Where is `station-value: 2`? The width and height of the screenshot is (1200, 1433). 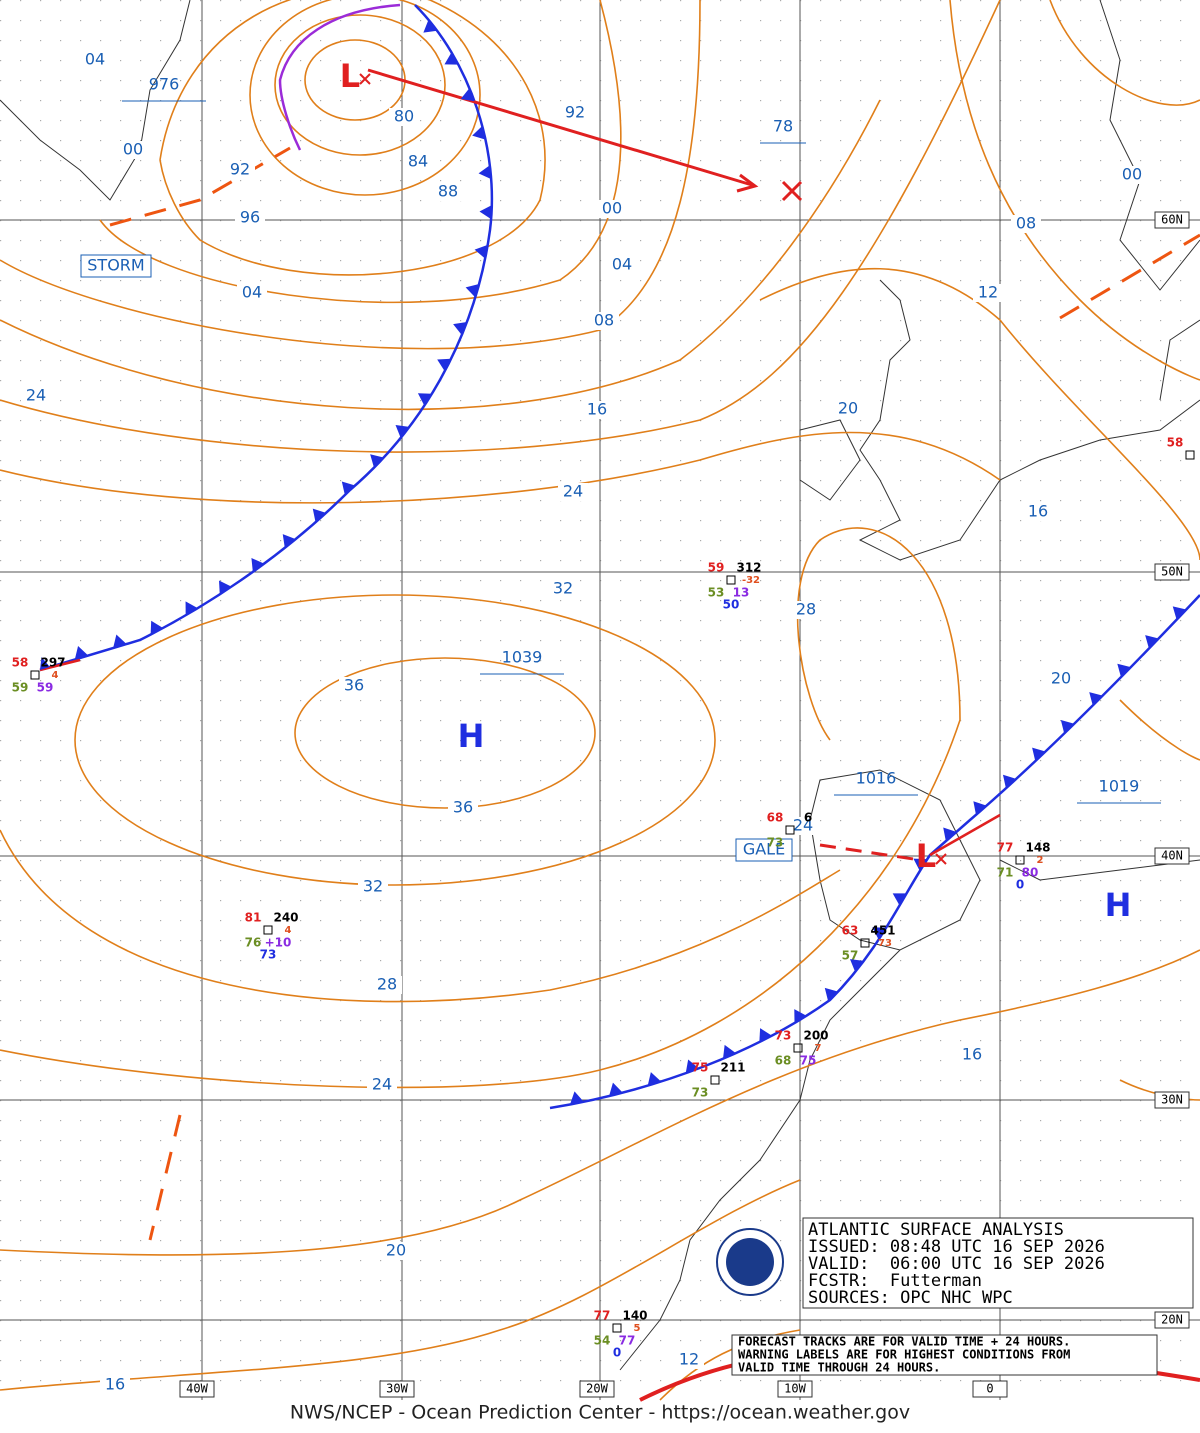 station-value: 2 is located at coordinates (1040, 860).